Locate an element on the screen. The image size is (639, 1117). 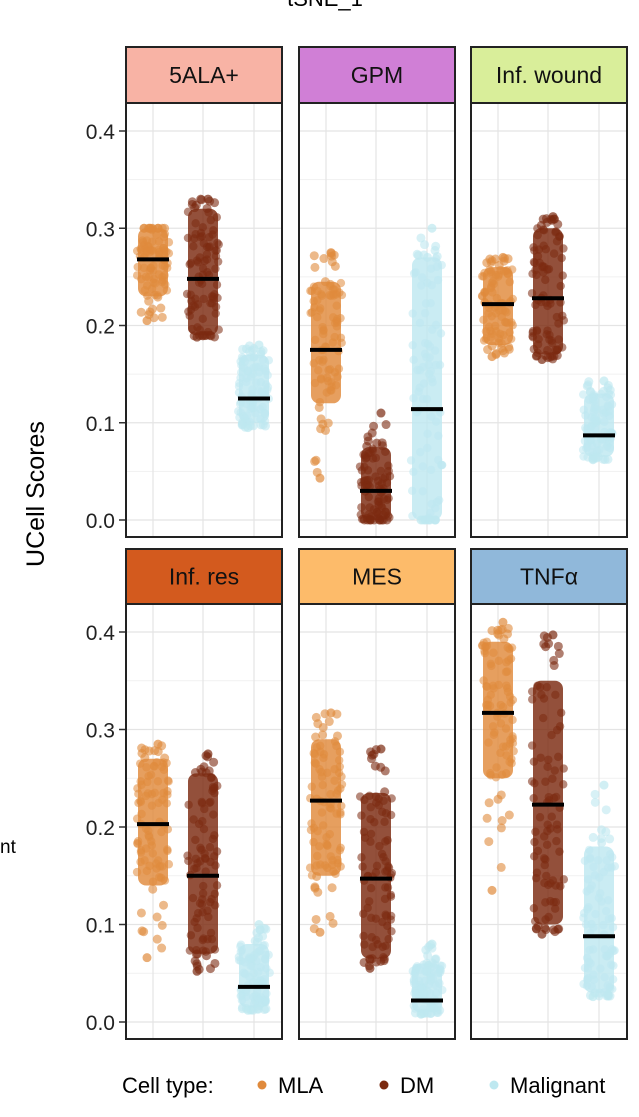
legend-item: DM is located at coordinates (406, 1085).